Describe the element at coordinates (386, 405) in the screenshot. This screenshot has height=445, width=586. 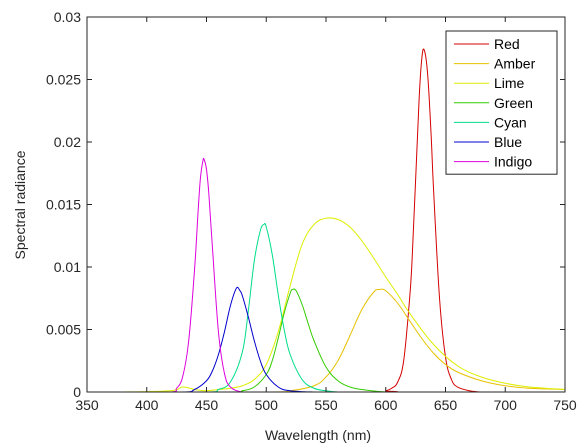
I see `x-tick-label: 600` at that location.